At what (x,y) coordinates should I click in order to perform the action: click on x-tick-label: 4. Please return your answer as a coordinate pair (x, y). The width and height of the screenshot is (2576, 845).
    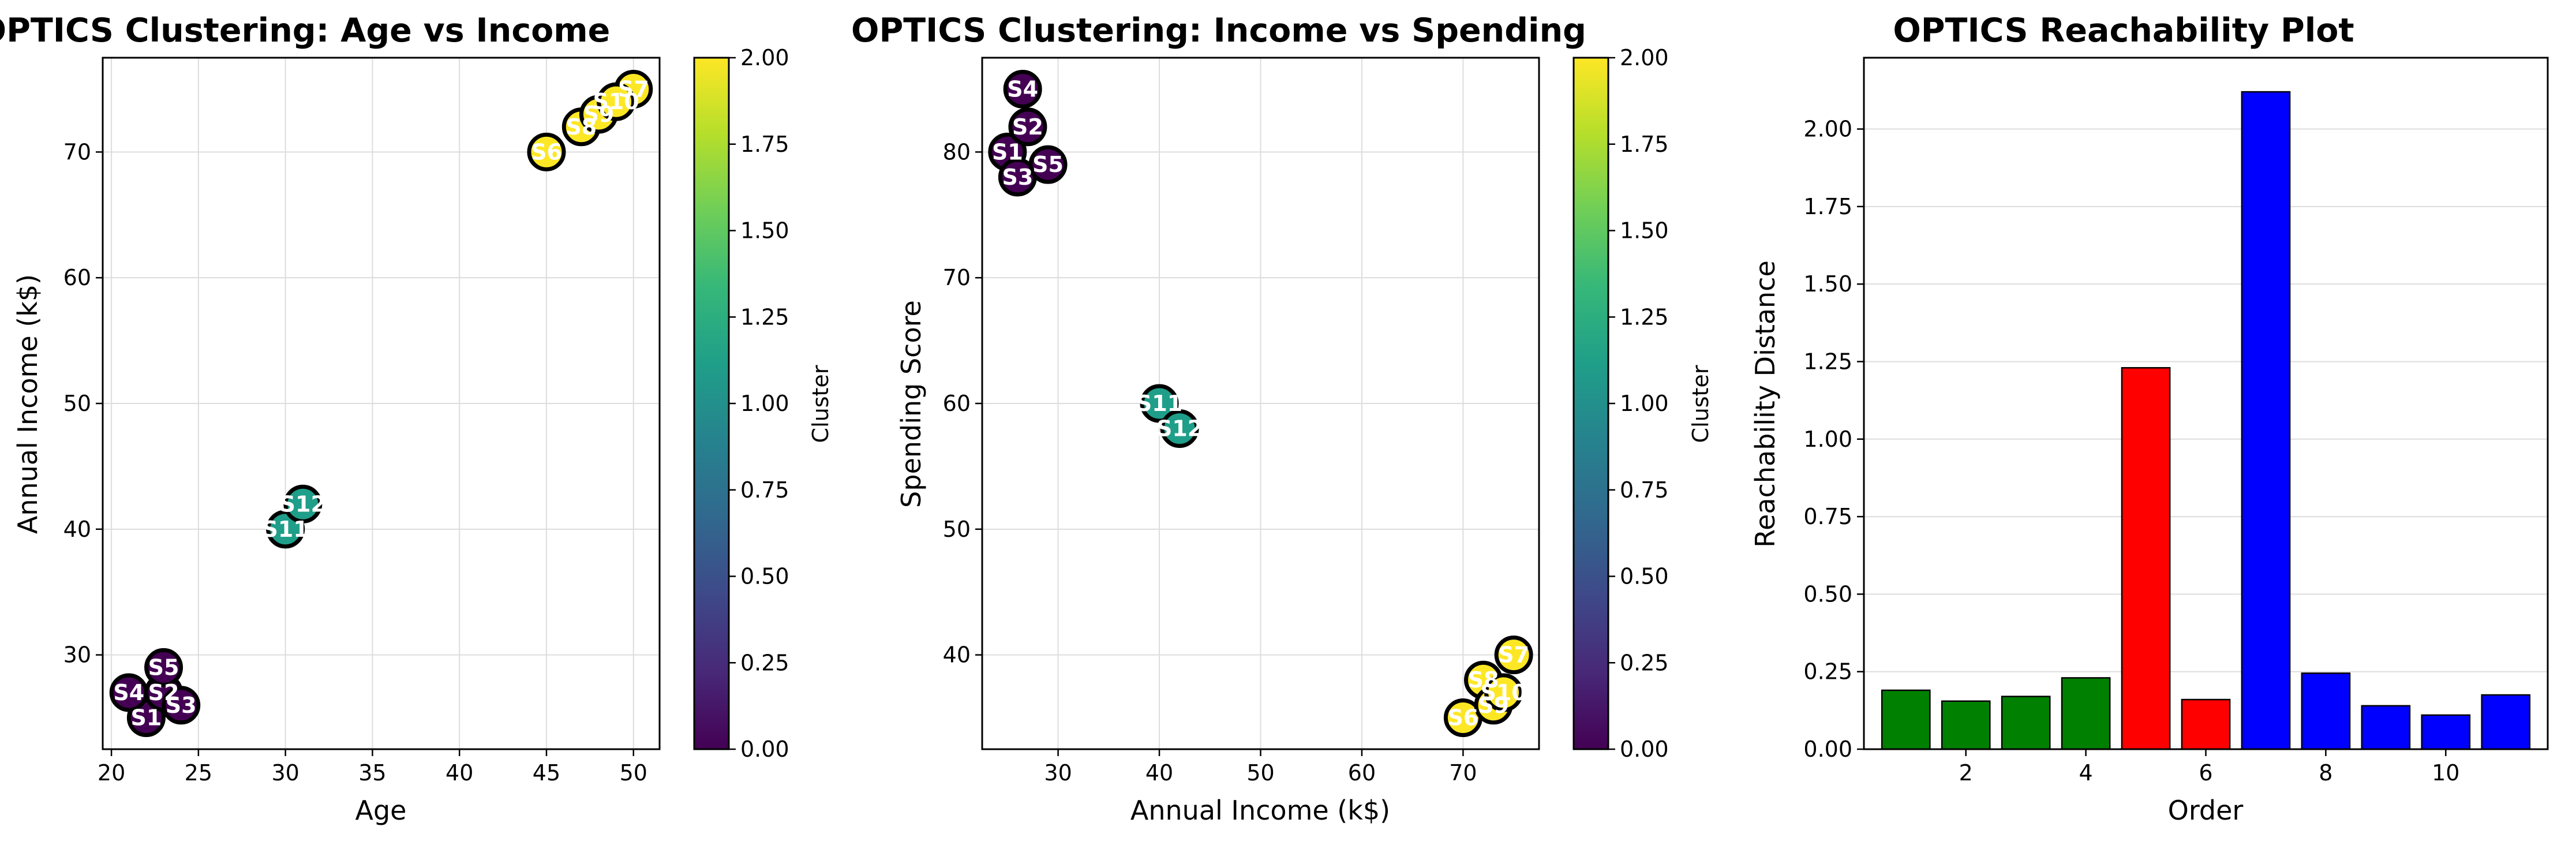
    Looking at the image, I should click on (2086, 773).